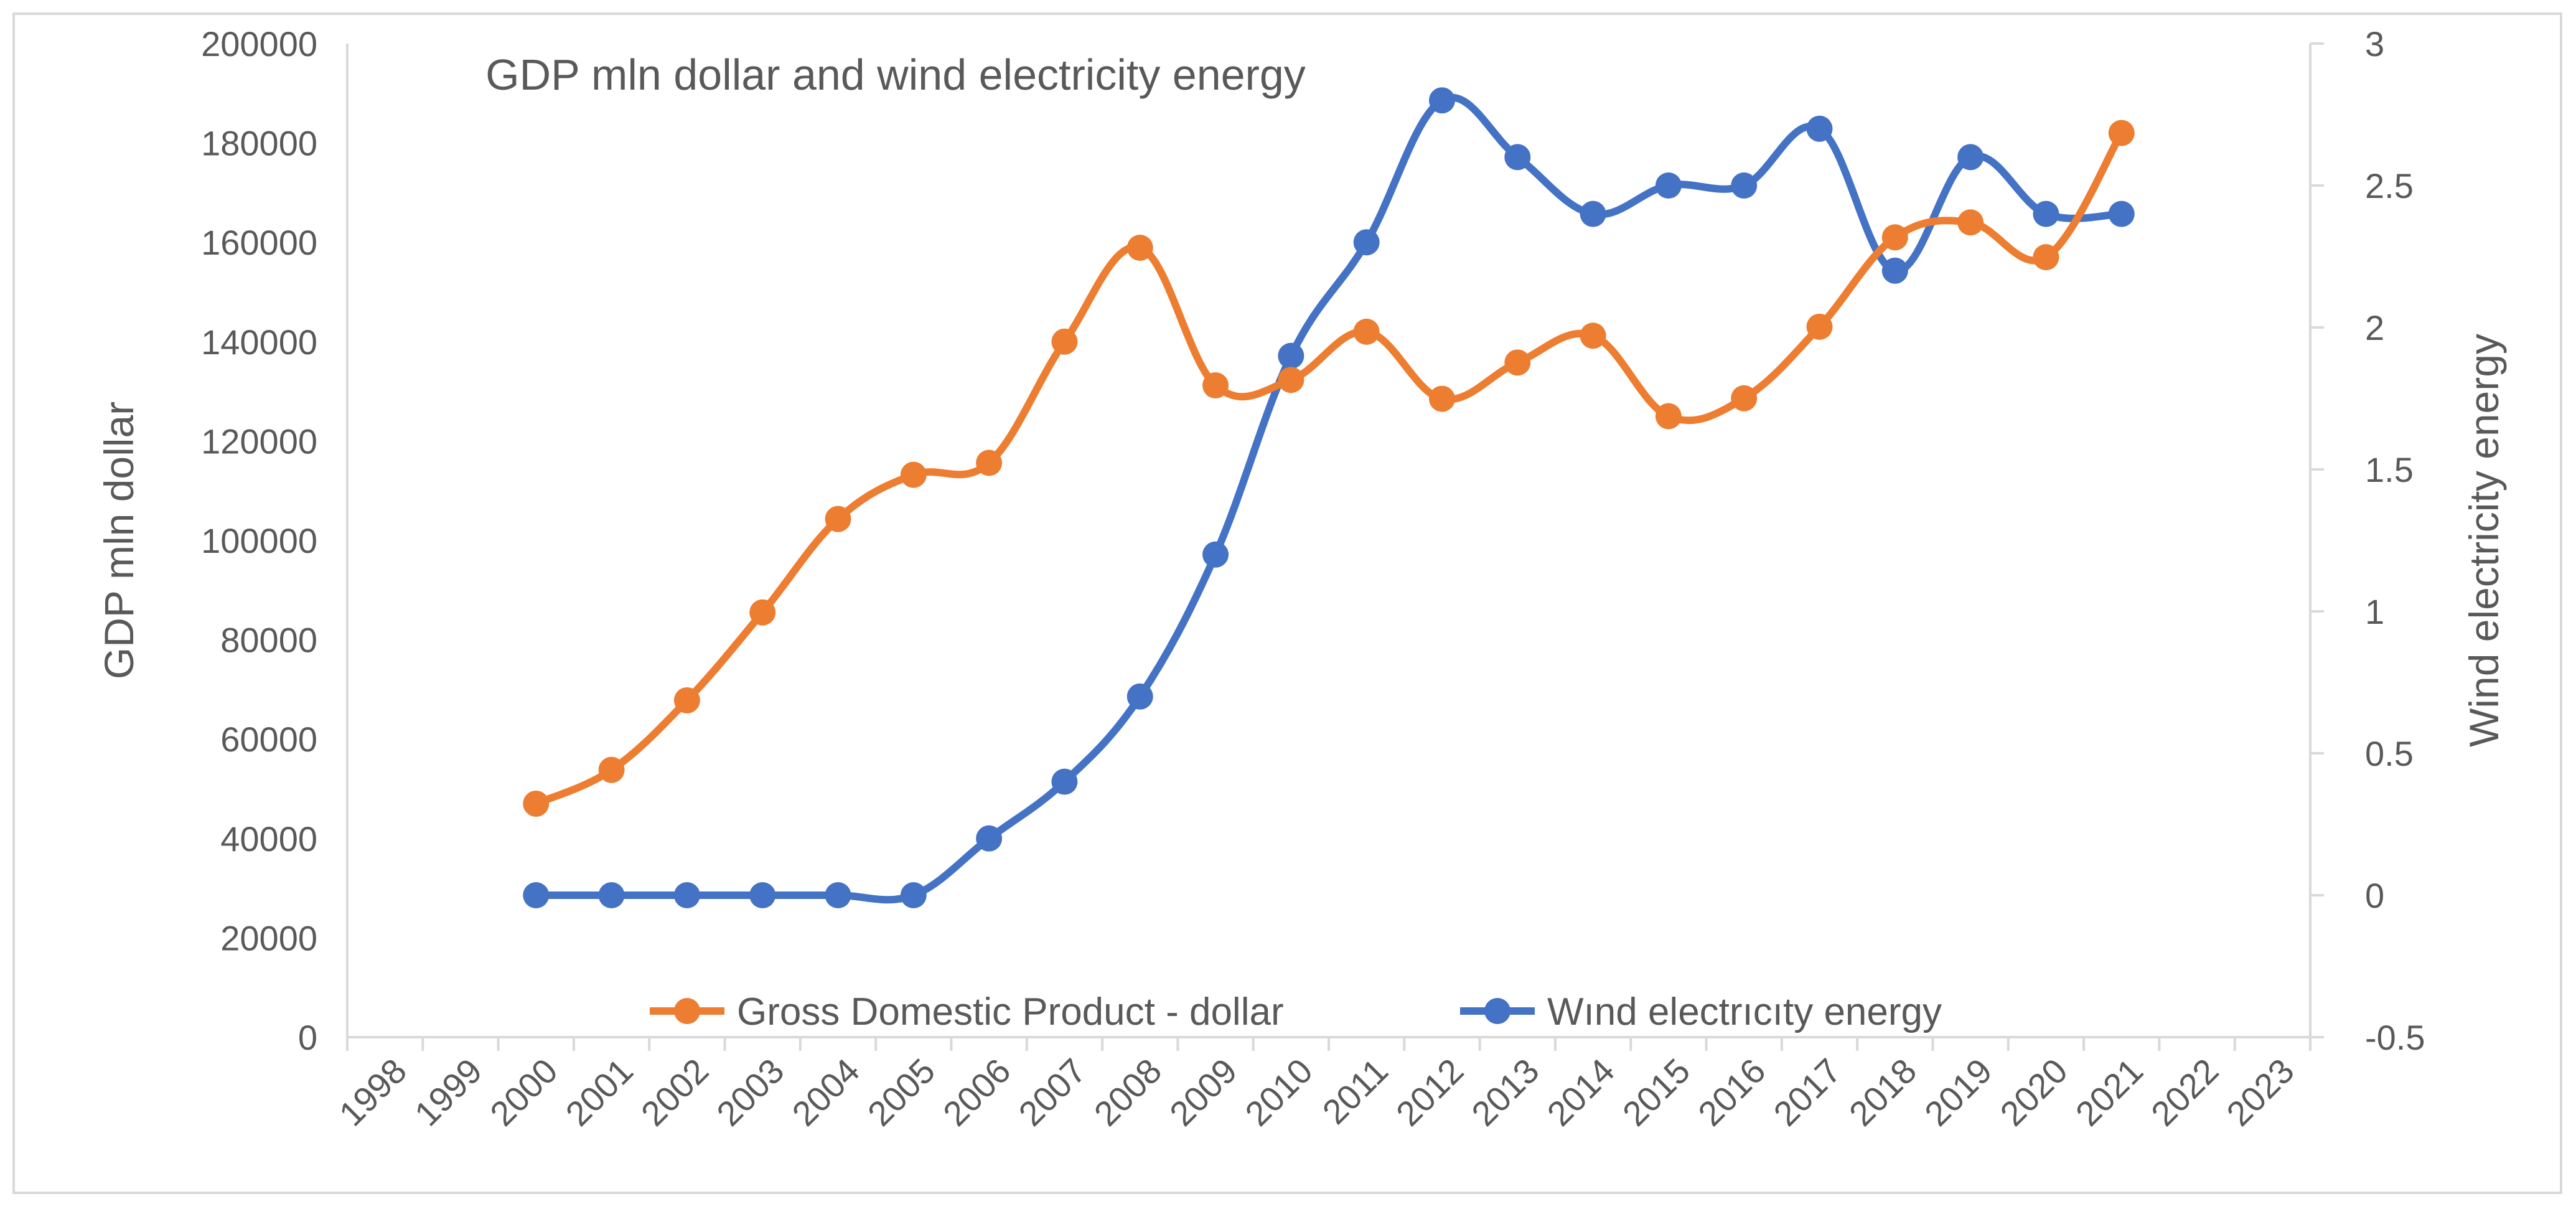  I want to click on legend-gdp-label: Gross Domestic Product - dollar, so click(1010, 1011).